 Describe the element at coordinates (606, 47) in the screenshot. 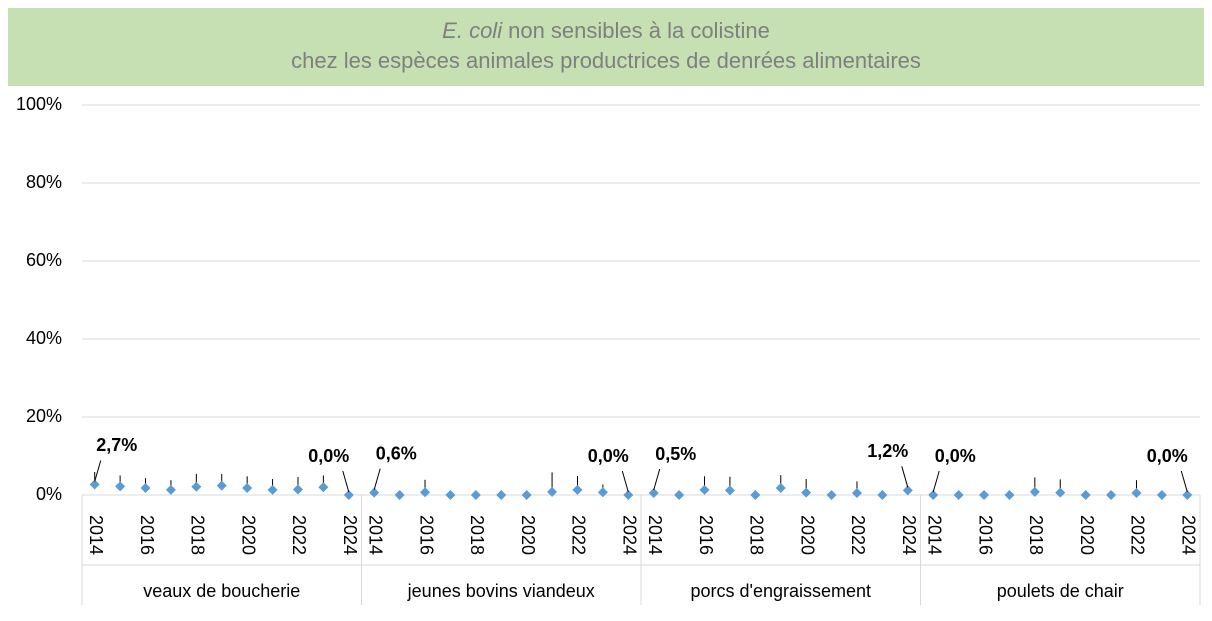

I see `title-band` at that location.